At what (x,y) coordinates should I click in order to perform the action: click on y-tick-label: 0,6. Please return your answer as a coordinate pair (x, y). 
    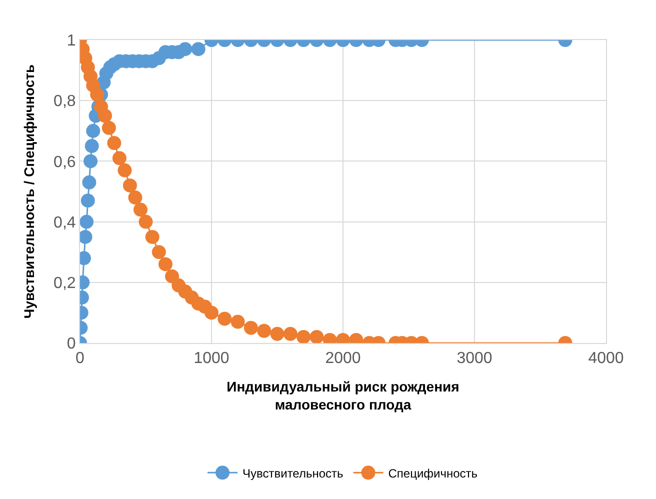
    Looking at the image, I should click on (65, 162).